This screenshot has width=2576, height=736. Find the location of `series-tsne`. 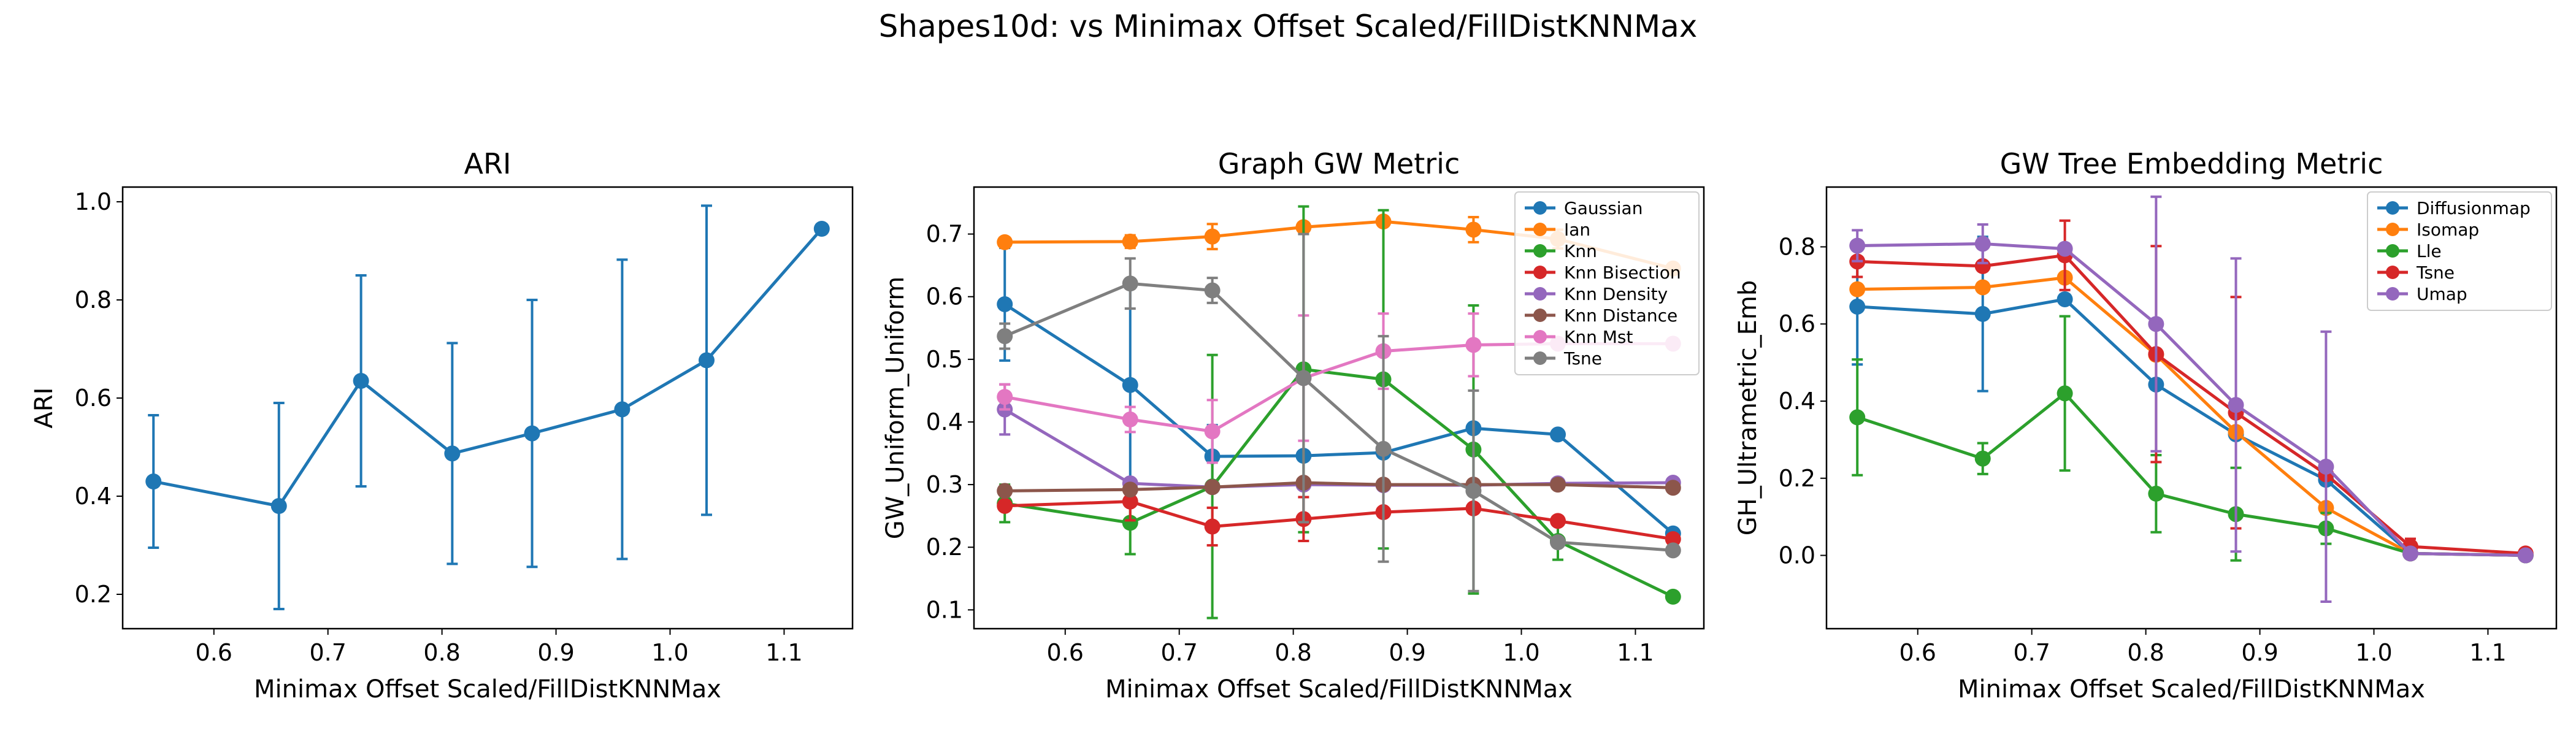

series-tsne is located at coordinates (1339, 412).